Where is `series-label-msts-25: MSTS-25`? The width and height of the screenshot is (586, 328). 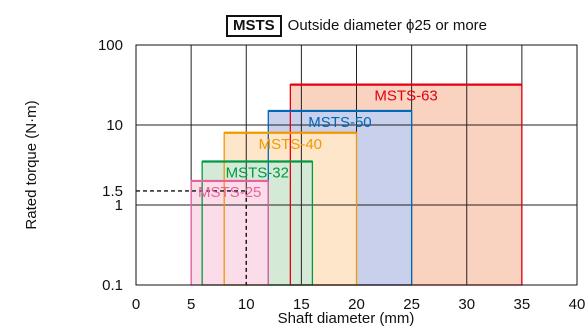 series-label-msts-25: MSTS-25 is located at coordinates (229, 192).